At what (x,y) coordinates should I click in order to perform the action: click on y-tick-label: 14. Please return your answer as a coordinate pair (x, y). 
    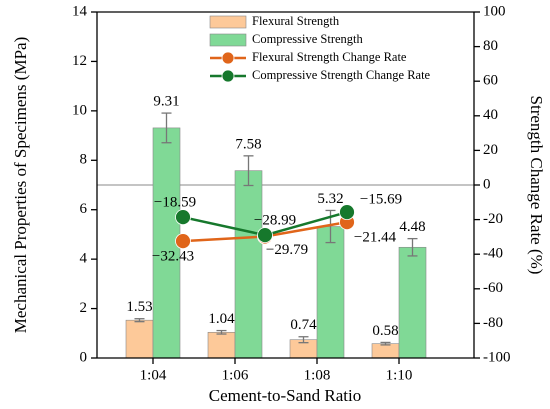
    Looking at the image, I should click on (80, 11).